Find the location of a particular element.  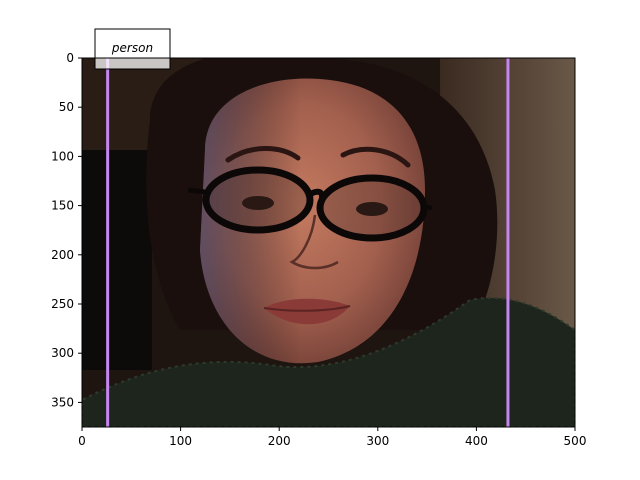

y-tick-label: 350 is located at coordinates (62, 402).